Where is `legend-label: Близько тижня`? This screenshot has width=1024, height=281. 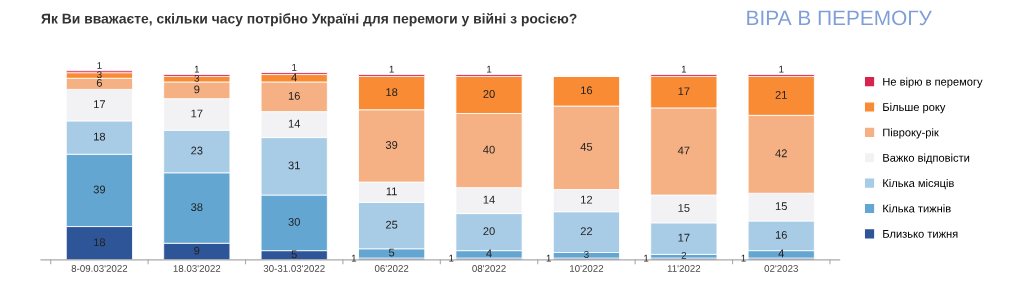
legend-label: Близько тижня is located at coordinates (920, 234).